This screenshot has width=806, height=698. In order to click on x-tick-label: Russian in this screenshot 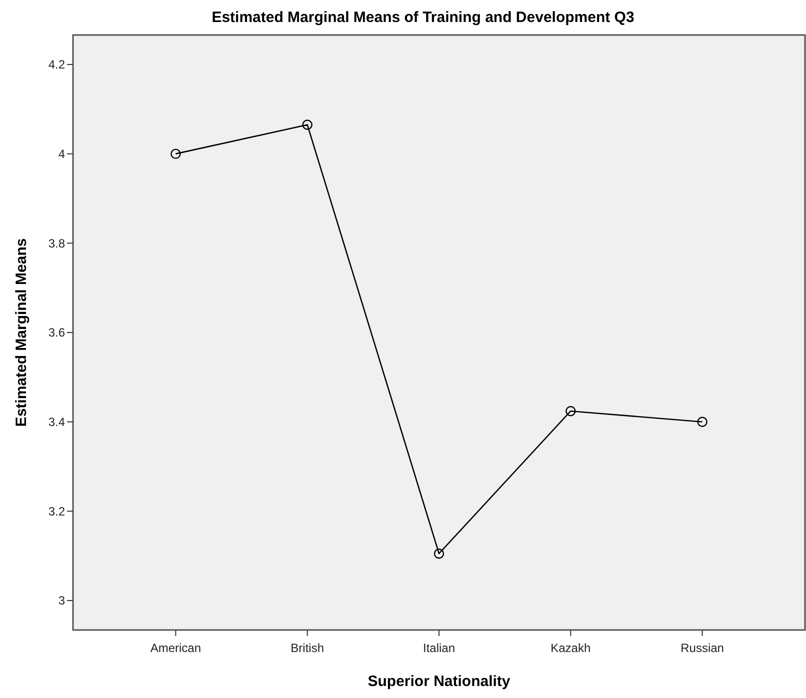, I will do `click(702, 648)`.